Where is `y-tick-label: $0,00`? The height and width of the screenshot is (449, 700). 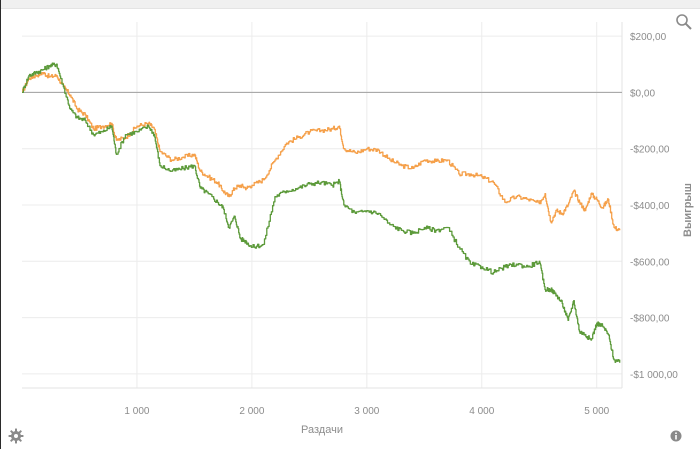 y-tick-label: $0,00 is located at coordinates (642, 93).